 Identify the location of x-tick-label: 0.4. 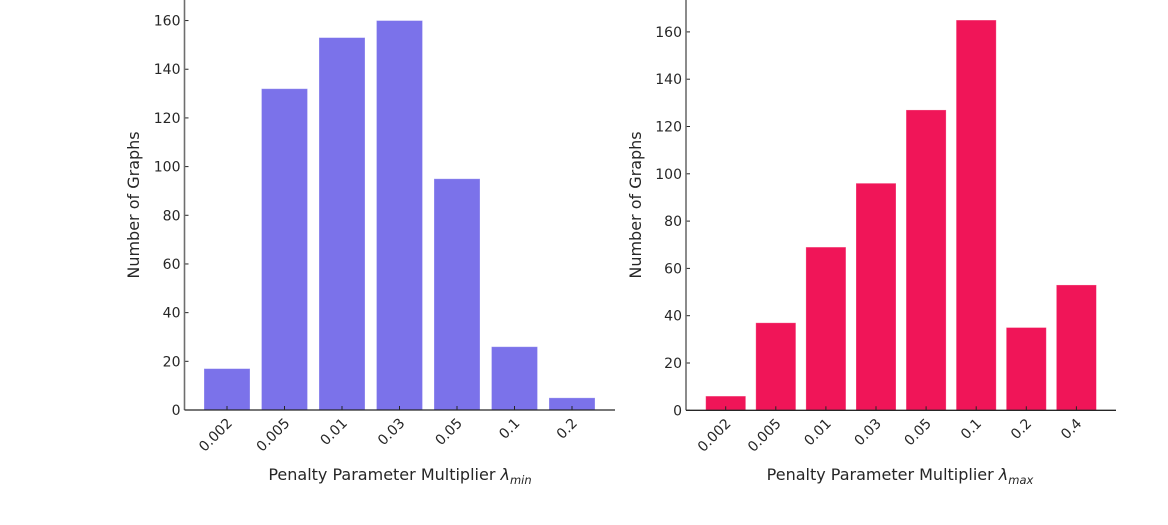
(1071, 429).